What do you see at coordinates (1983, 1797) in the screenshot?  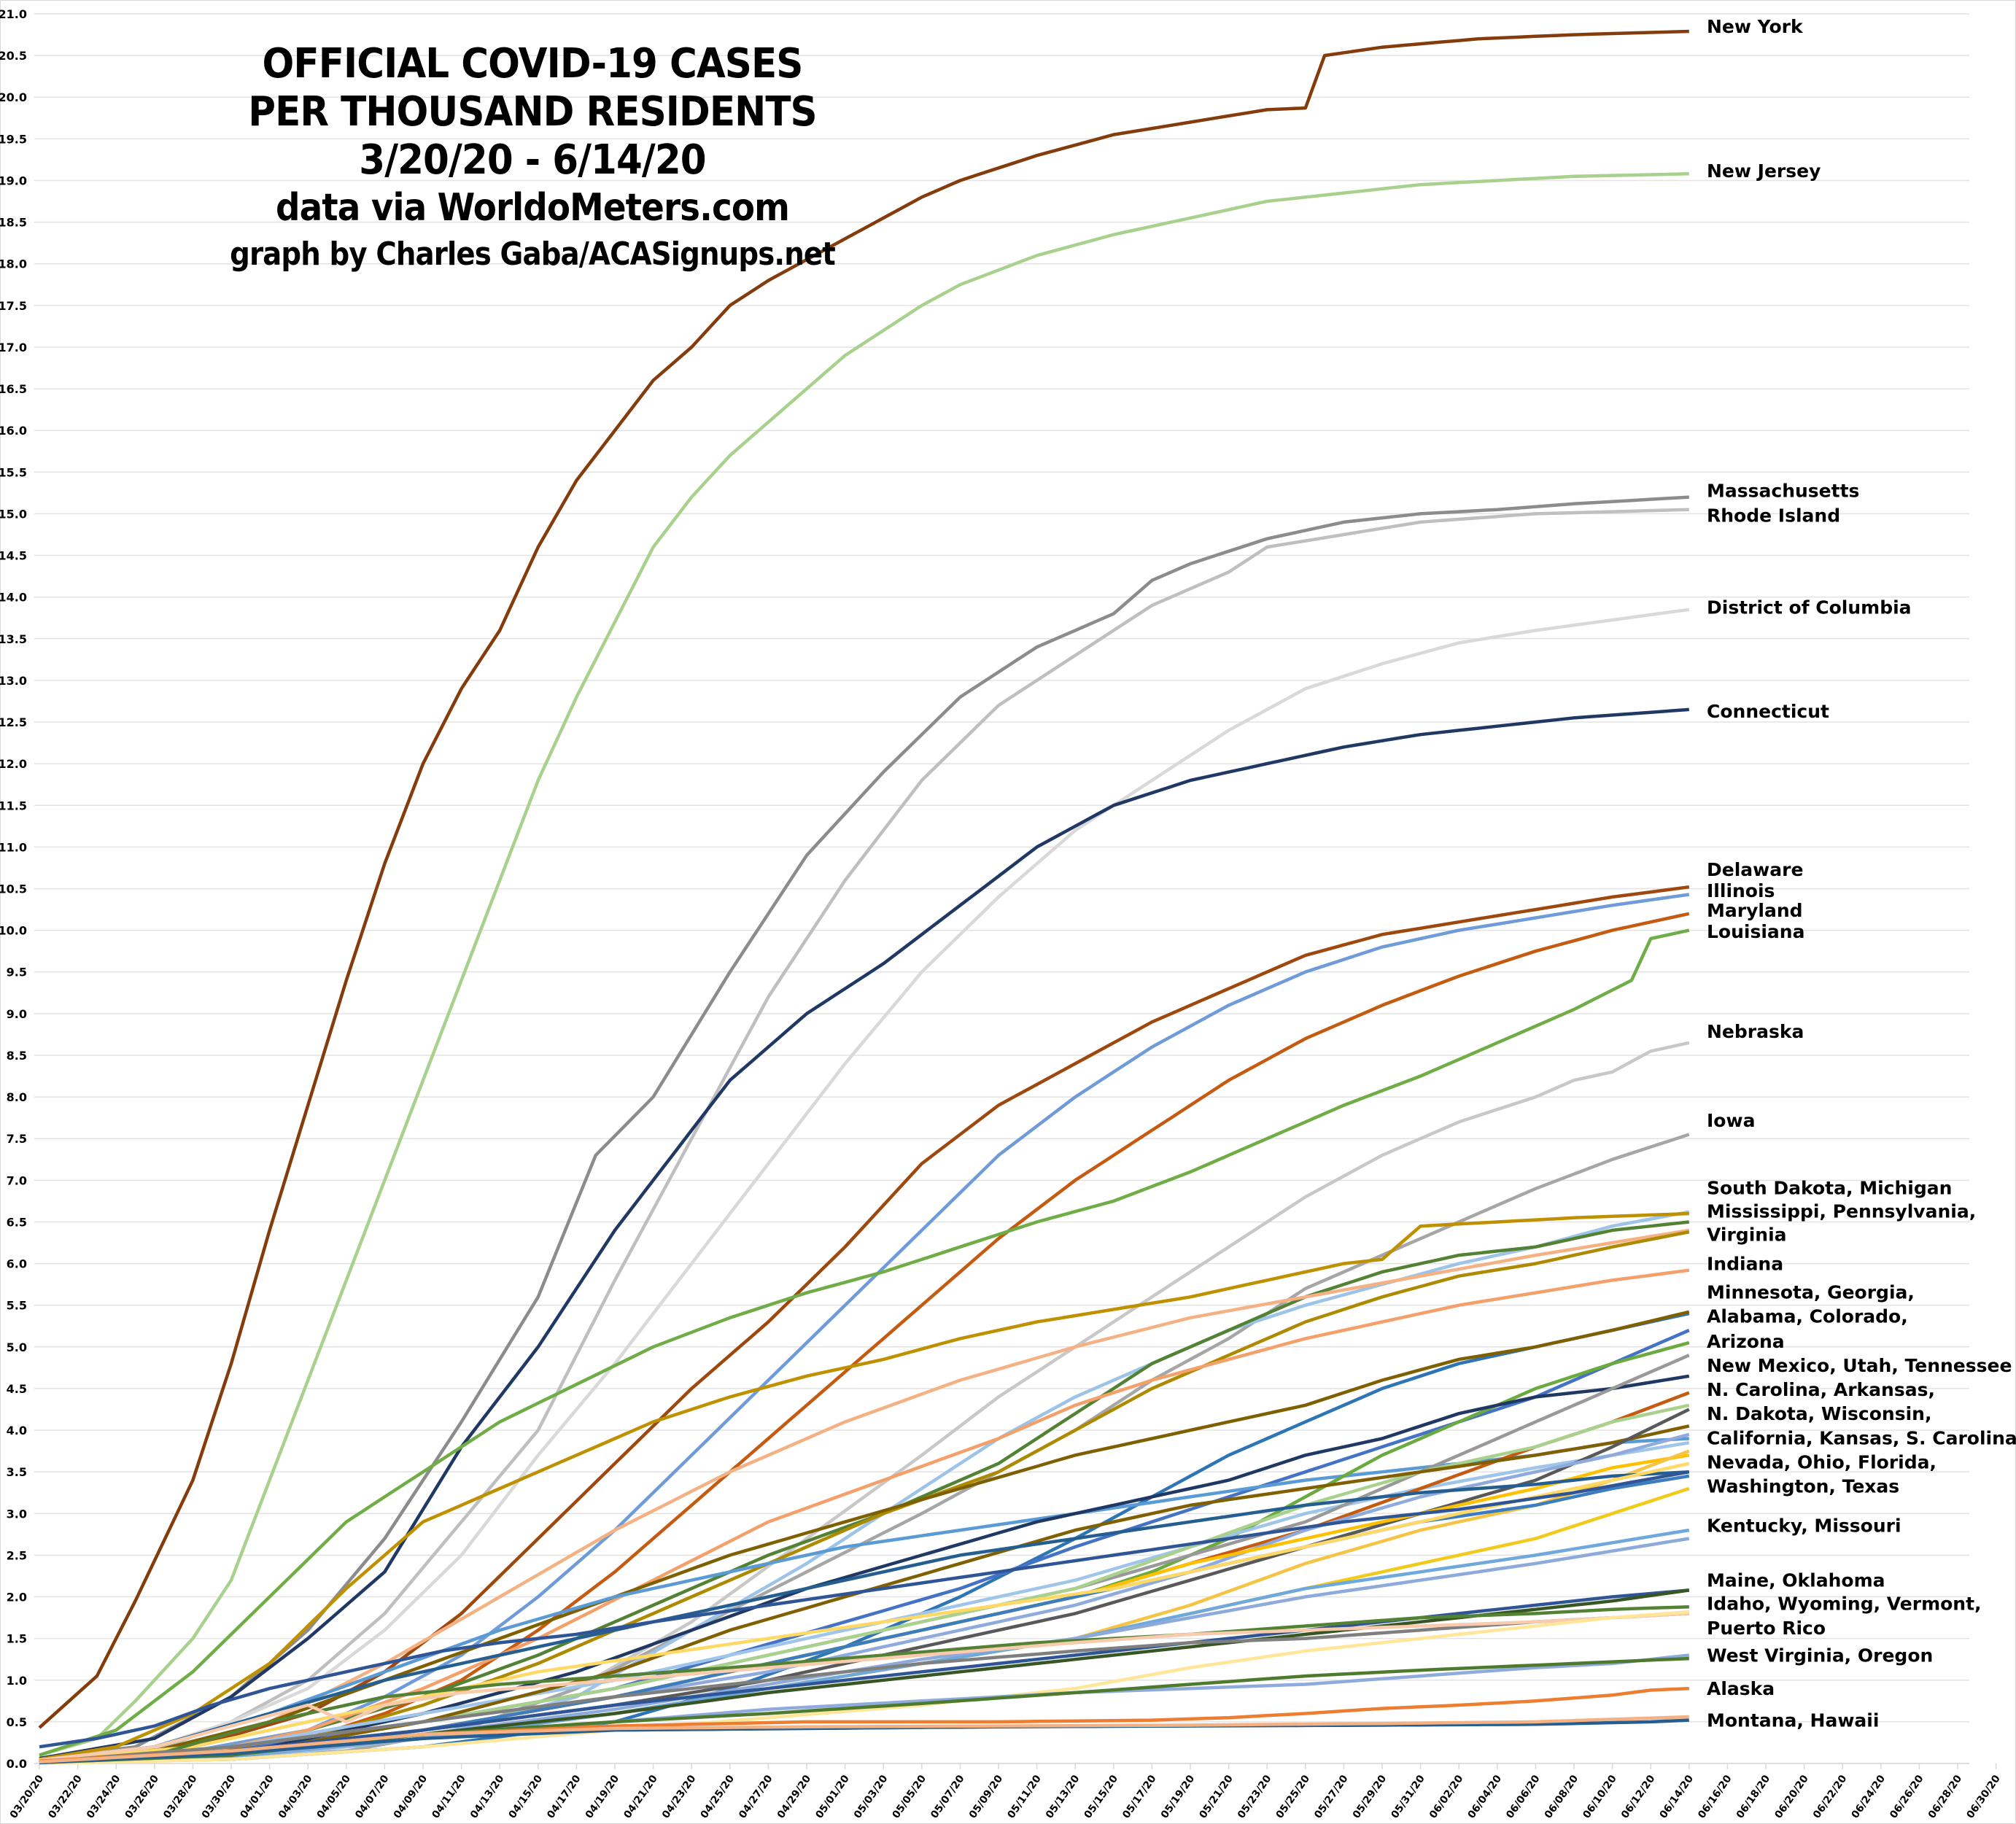 I see `x-tick-label: 06/30/20` at bounding box center [1983, 1797].